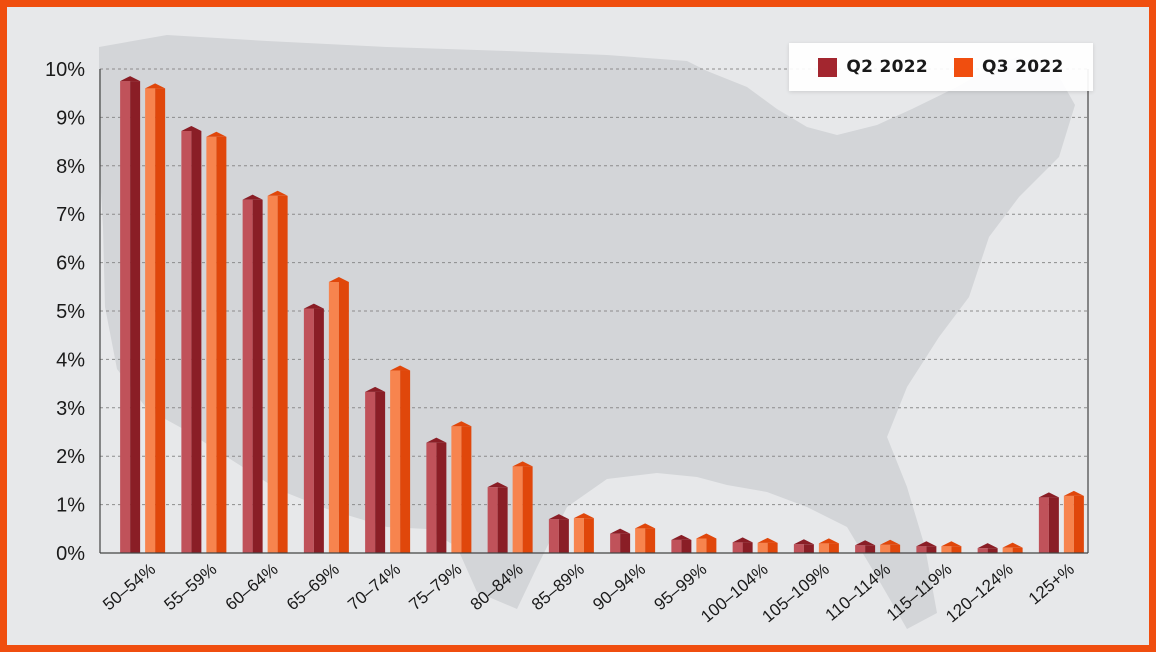 The height and width of the screenshot is (652, 1156). Describe the element at coordinates (70, 506) in the screenshot. I see `y-tick-label: 1%` at that location.